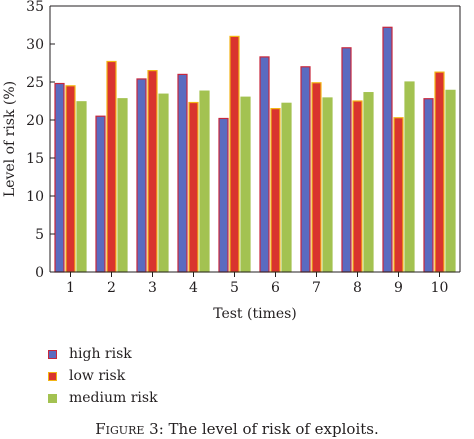 Image resolution: width=474 pixels, height=439 pixels. Describe the element at coordinates (70, 288) in the screenshot. I see `x-tick-label-1: 1` at that location.